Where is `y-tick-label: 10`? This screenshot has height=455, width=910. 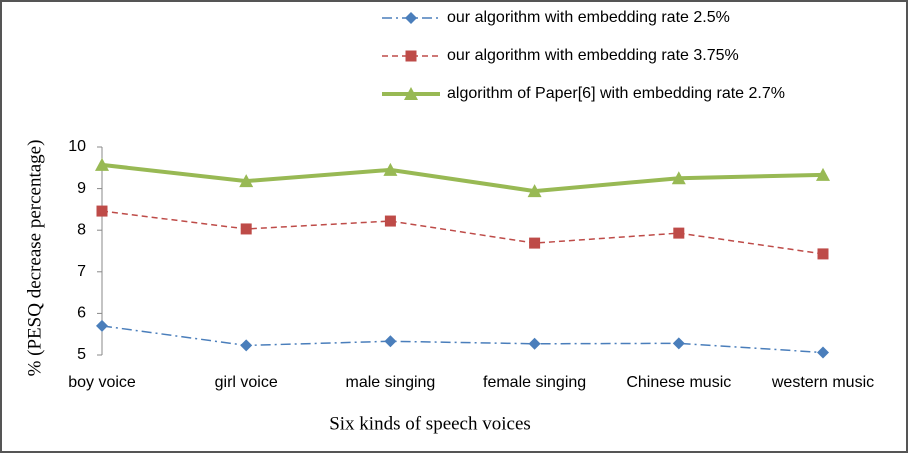
y-tick-label: 10 is located at coordinates (77, 146).